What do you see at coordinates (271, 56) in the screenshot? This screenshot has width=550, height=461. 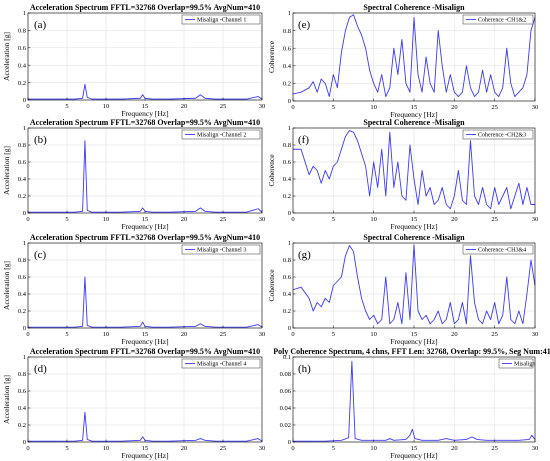 I see `y-axis-label: Coherence` at bounding box center [271, 56].